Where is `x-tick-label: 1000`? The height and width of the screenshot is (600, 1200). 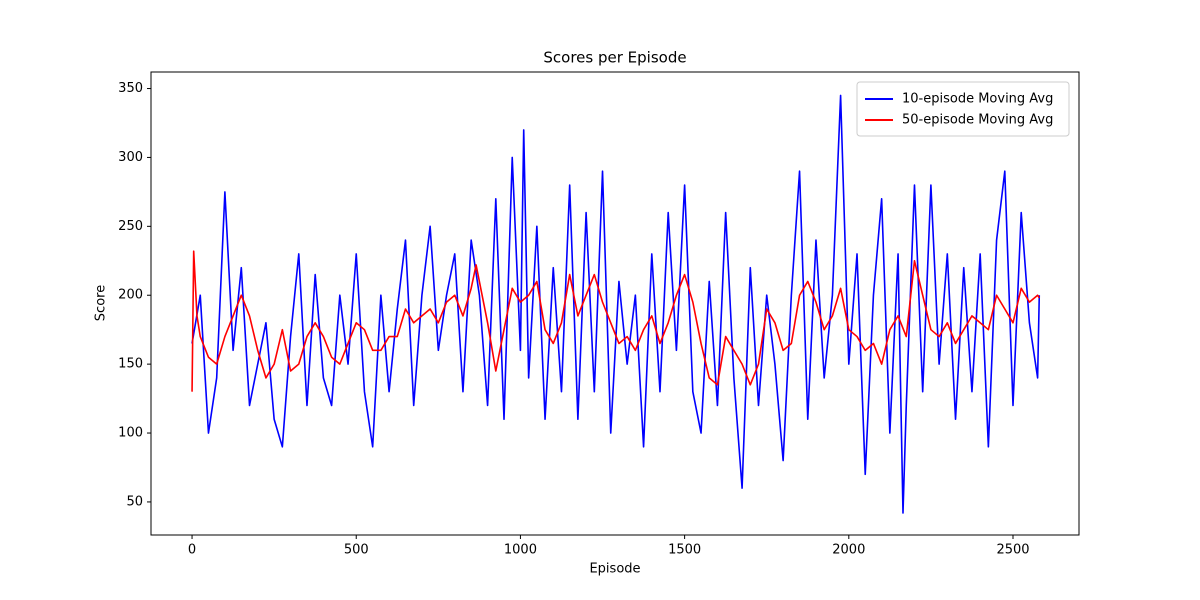
x-tick-label: 1000 is located at coordinates (520, 550).